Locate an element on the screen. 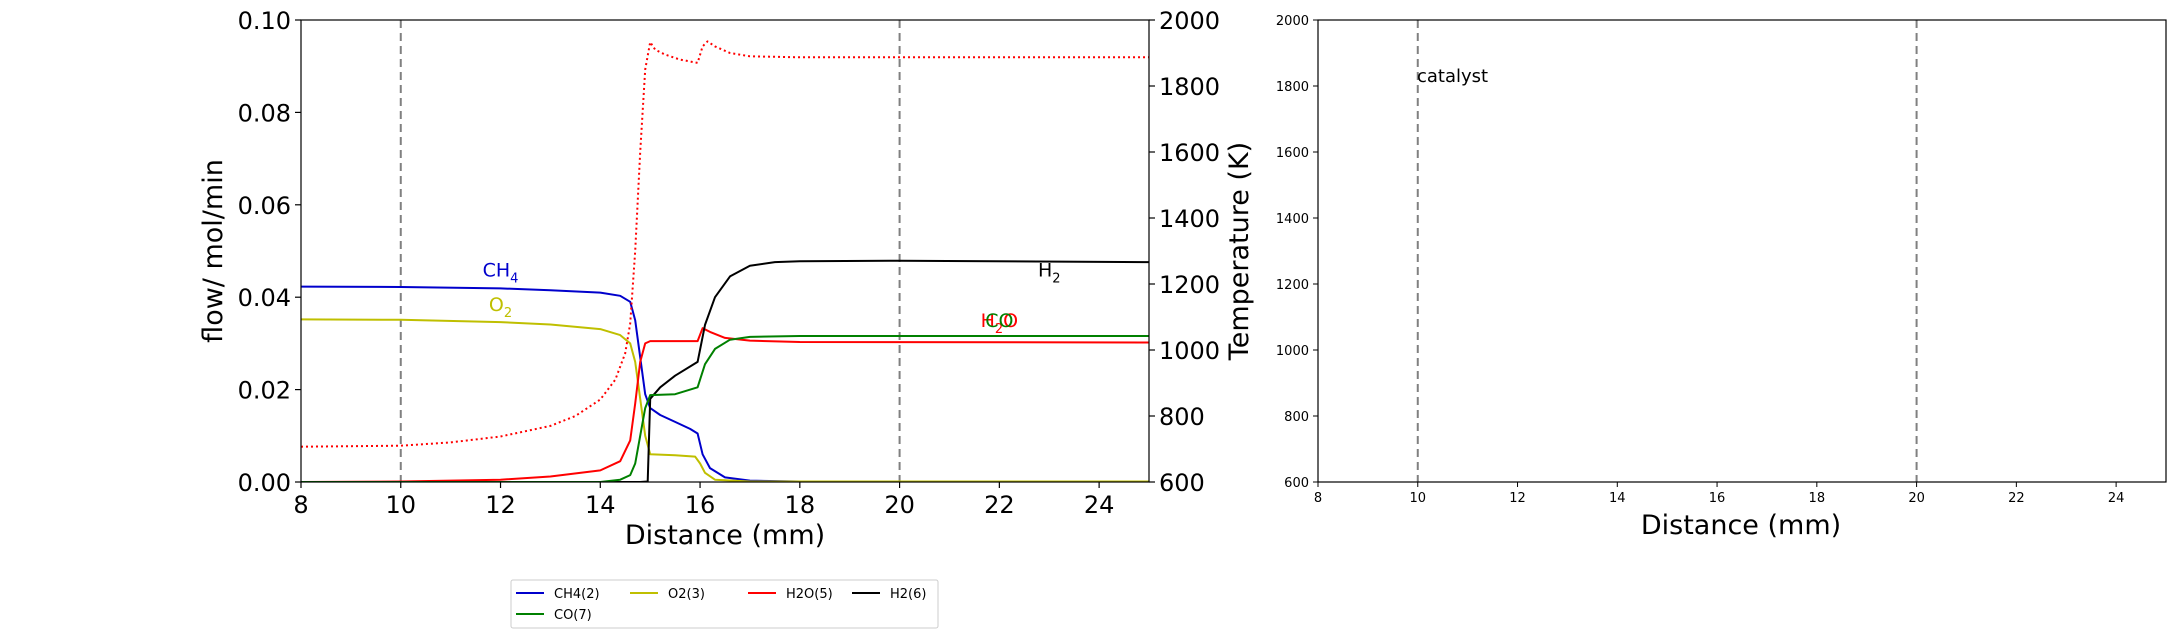  chart1-y-axis-label: flow/ mol/min is located at coordinates (213, 251).